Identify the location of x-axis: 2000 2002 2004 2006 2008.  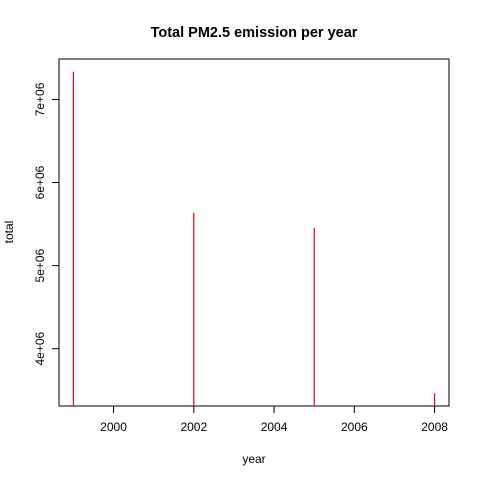
(274, 420).